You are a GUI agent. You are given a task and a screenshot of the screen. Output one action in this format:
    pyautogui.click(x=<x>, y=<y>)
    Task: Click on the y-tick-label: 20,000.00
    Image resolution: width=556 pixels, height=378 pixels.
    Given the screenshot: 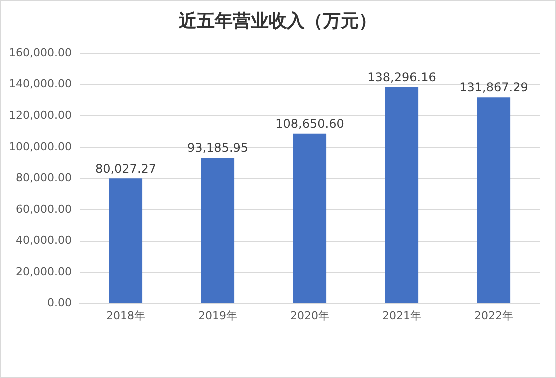 What is the action you would take?
    pyautogui.click(x=44, y=271)
    